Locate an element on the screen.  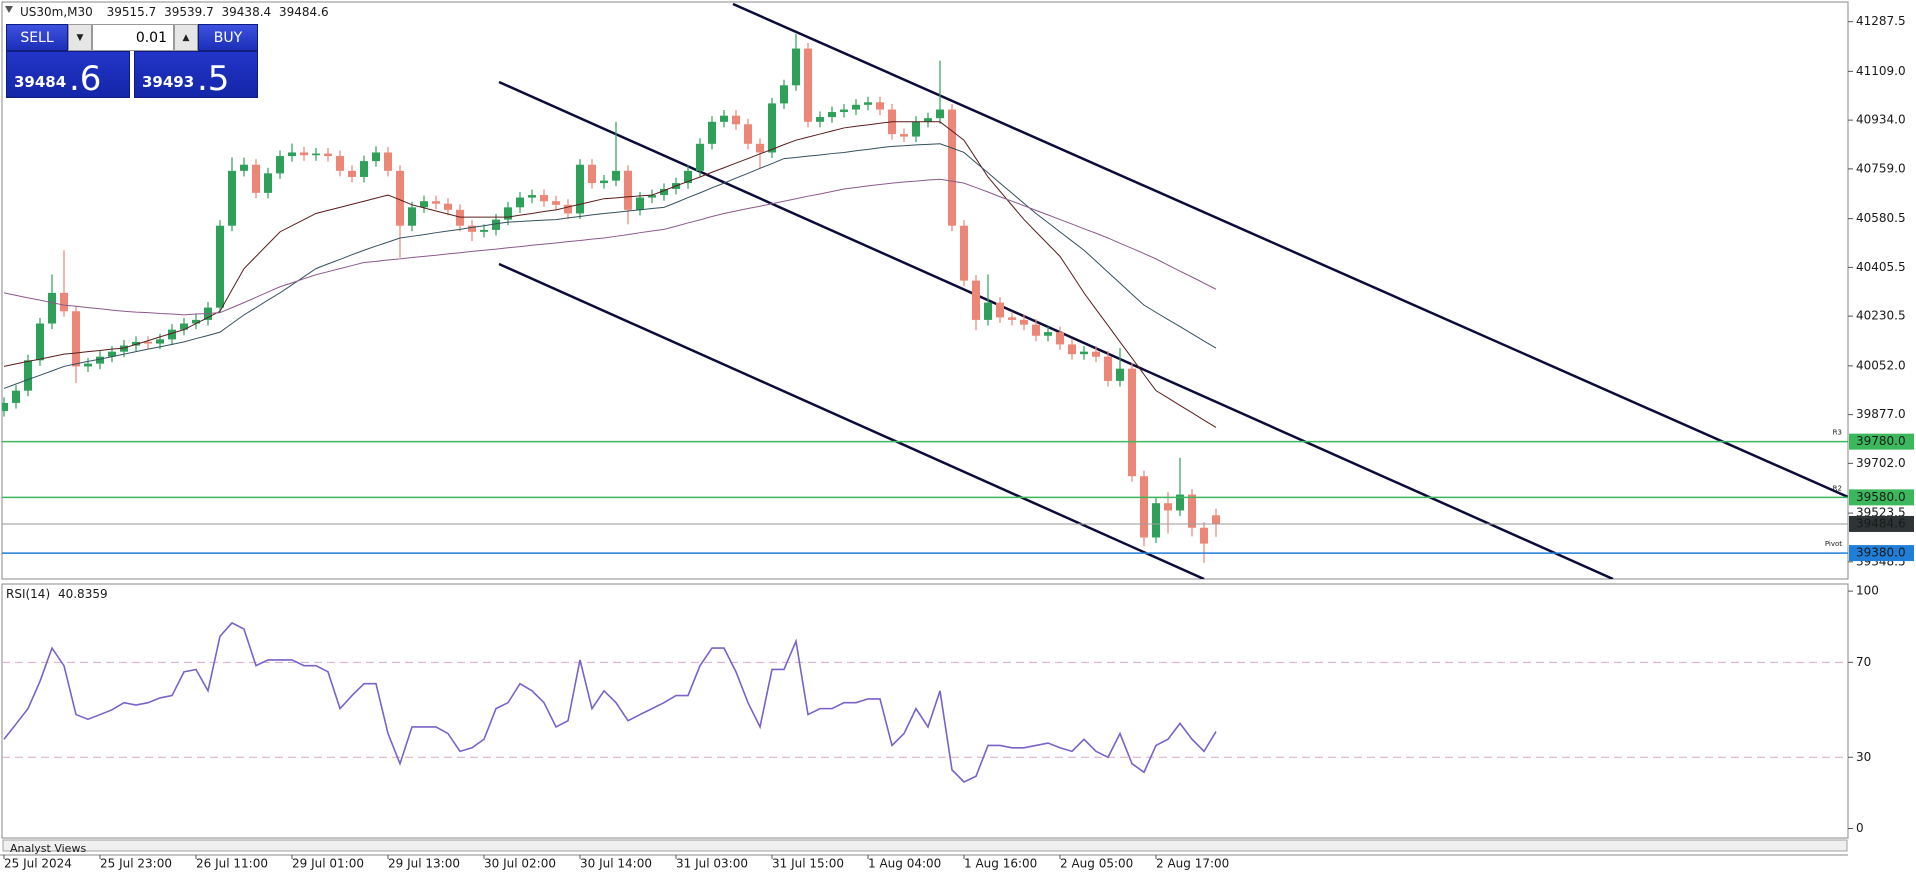
y-tick-label: 40934.0 is located at coordinates (1881, 120).